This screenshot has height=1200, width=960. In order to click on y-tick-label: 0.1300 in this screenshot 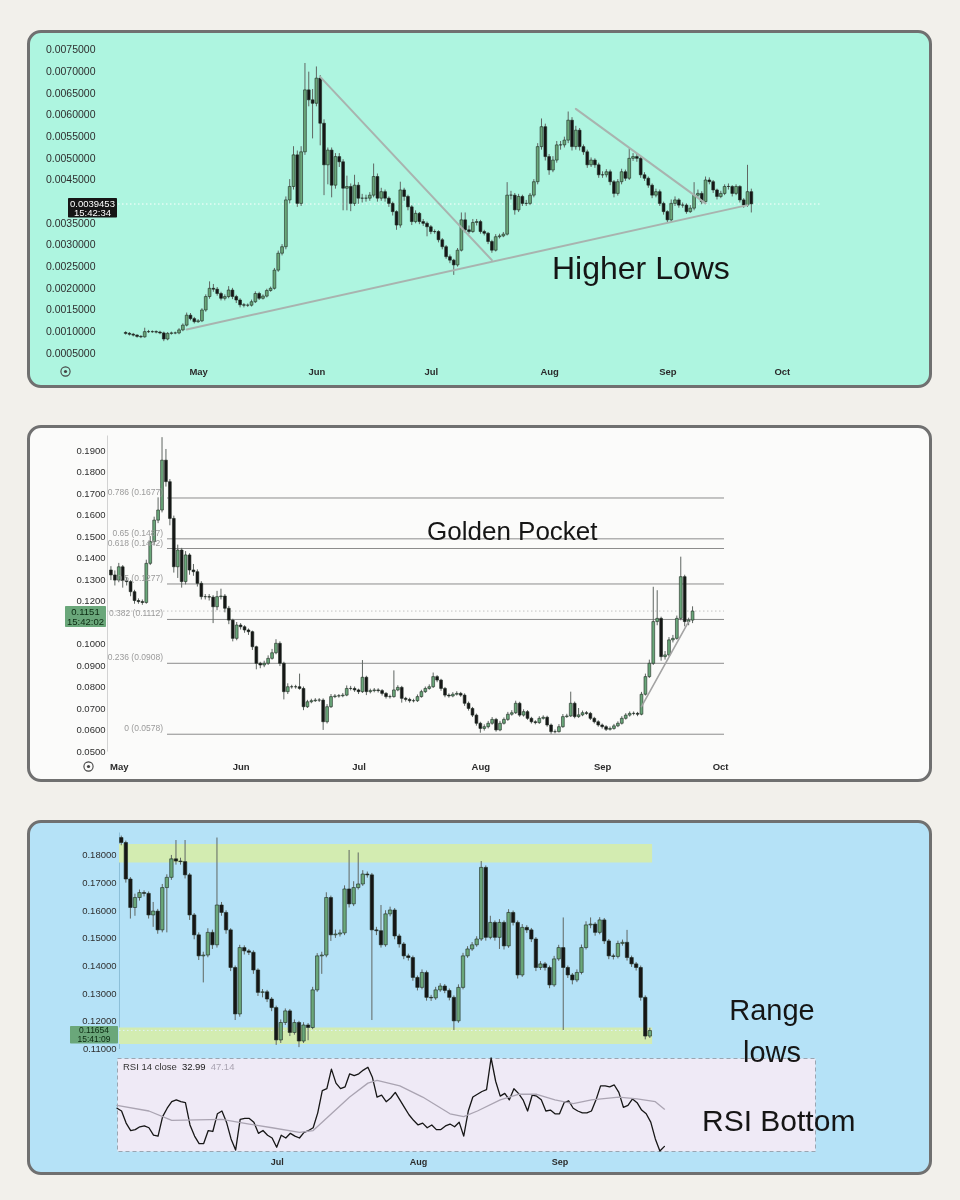, I will do `click(91, 579)`.